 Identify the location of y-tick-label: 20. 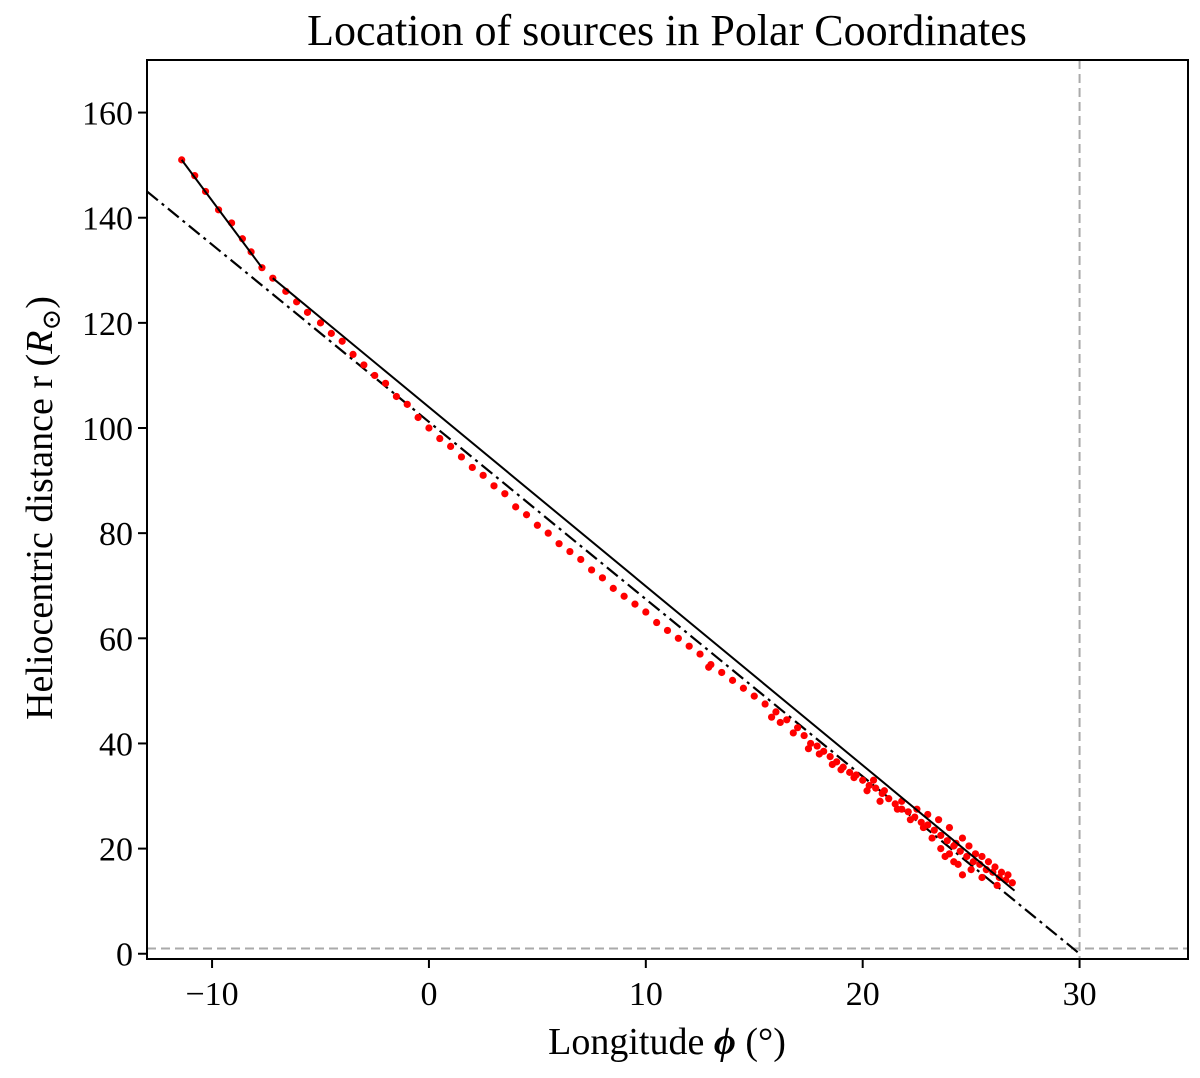
(116, 850).